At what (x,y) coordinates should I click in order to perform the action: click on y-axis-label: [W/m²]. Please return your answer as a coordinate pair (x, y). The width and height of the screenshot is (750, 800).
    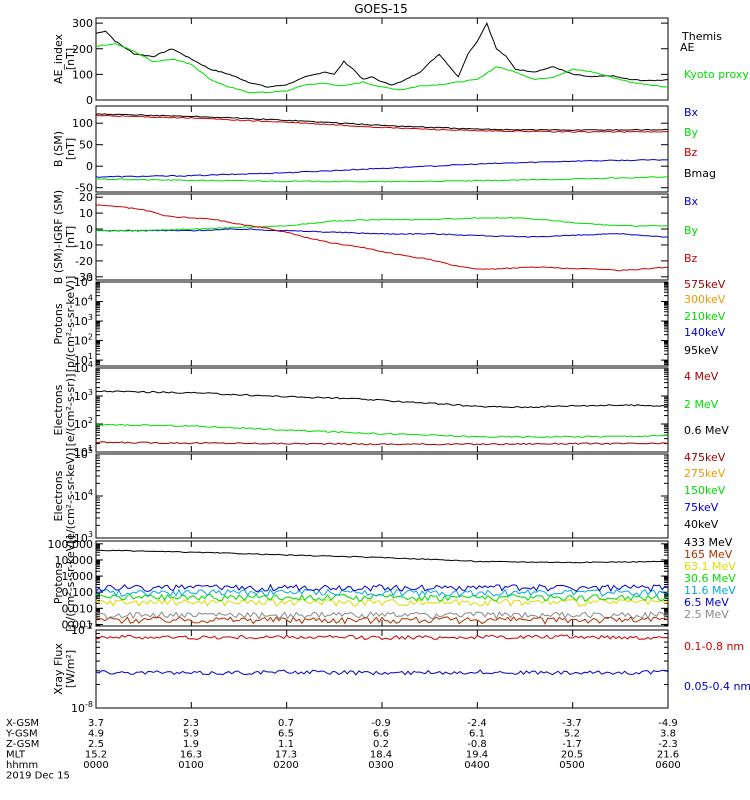
    Looking at the image, I should click on (70, 669).